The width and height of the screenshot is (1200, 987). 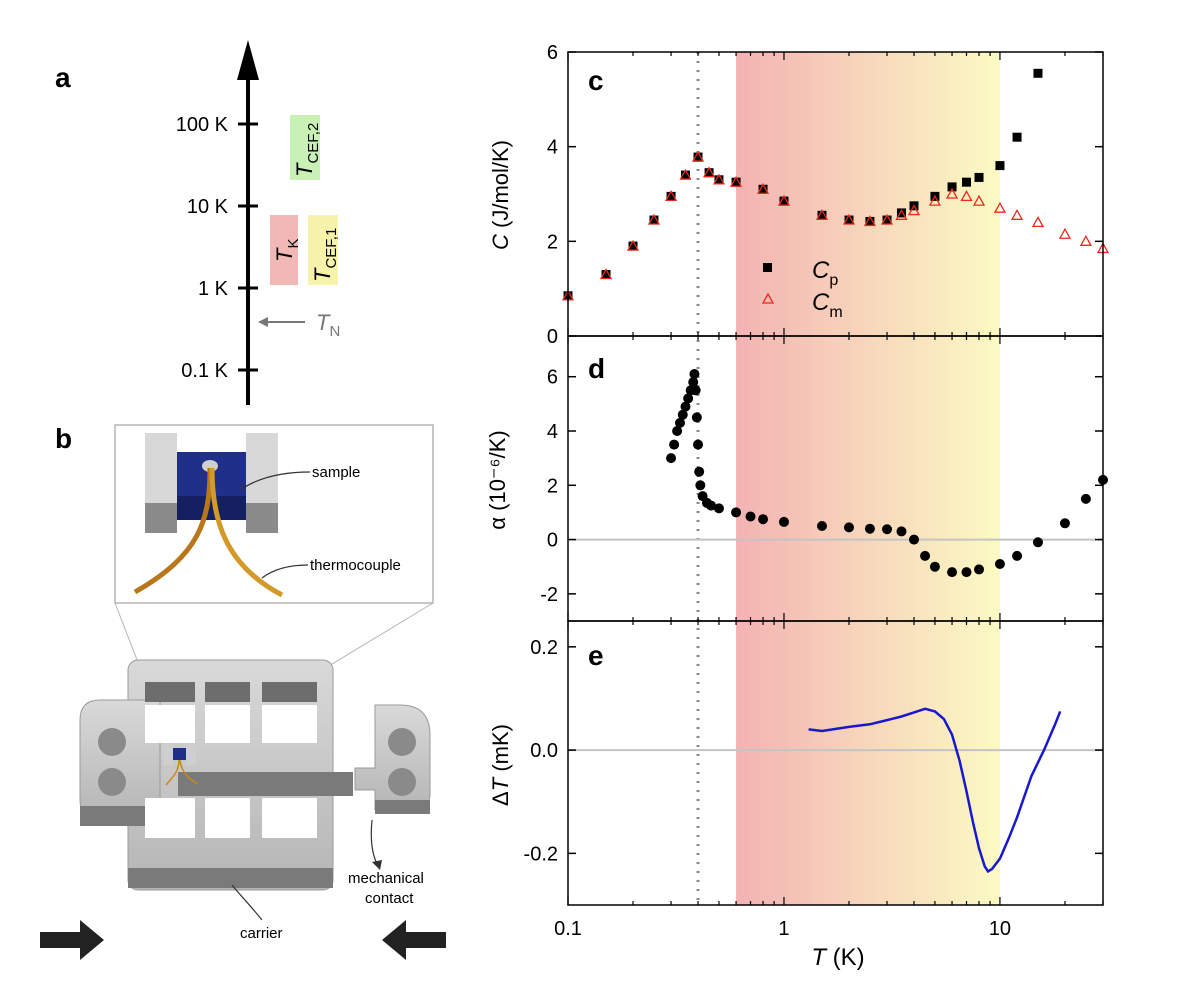 What do you see at coordinates (247, 902) in the screenshot?
I see `carrier-leader` at bounding box center [247, 902].